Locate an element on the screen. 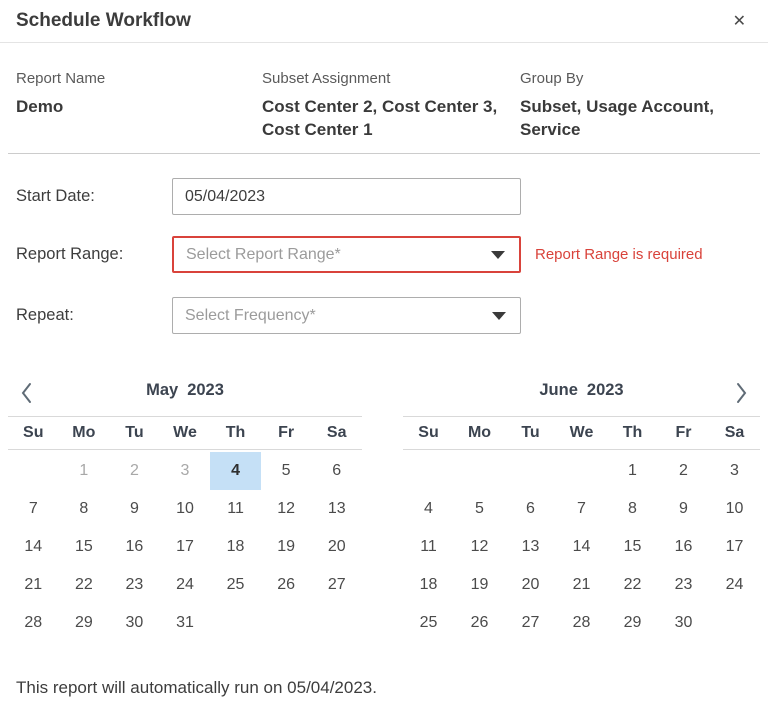  summary-report-name: Report Name Demo is located at coordinates (139, 105).